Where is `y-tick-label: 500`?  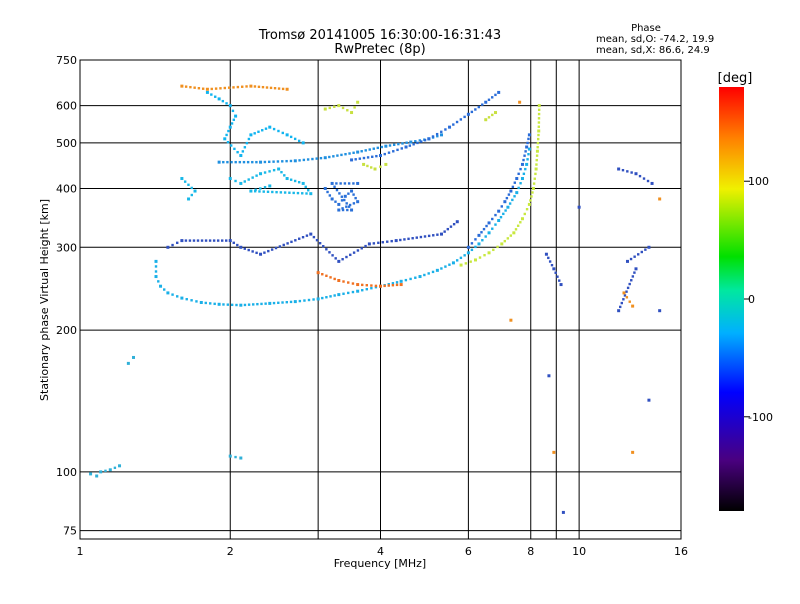
y-tick-label: 500 is located at coordinates (66, 143).